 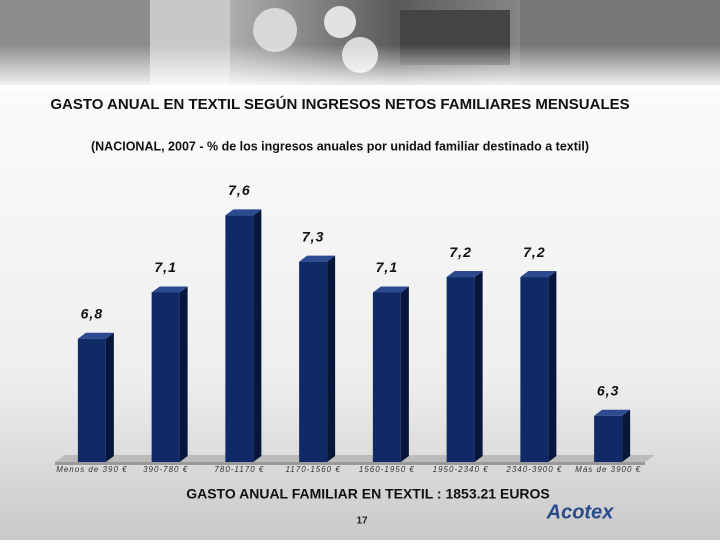 I want to click on logo: Acotex, so click(x=580, y=512).